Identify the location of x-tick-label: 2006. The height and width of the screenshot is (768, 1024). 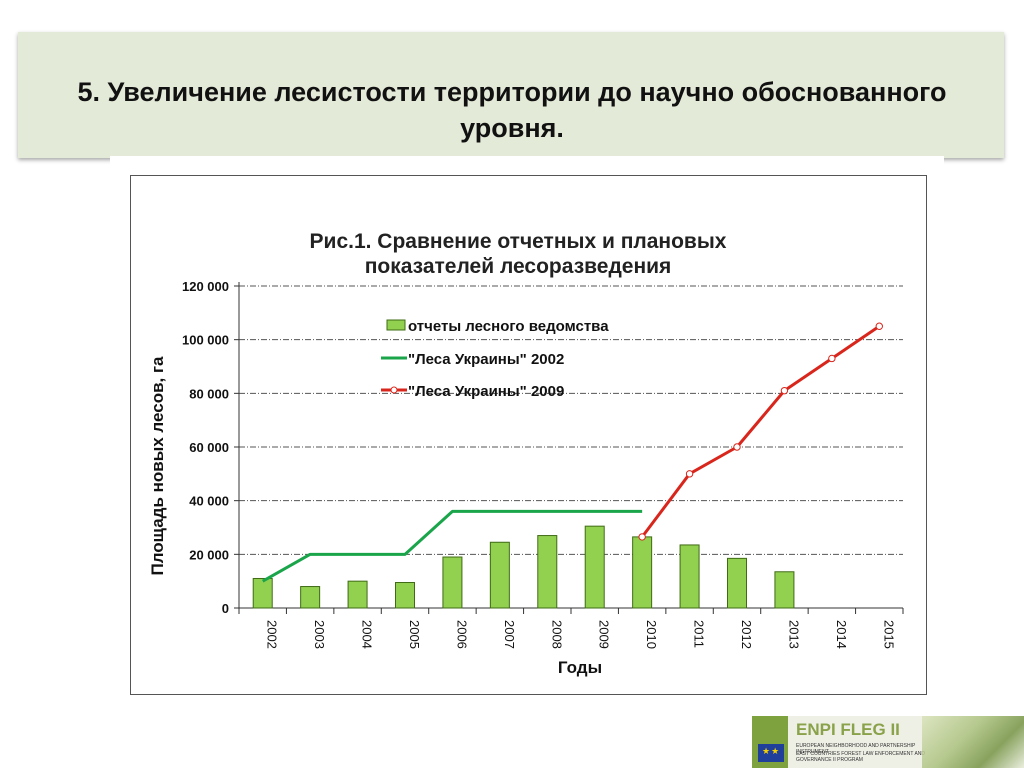
(461, 634).